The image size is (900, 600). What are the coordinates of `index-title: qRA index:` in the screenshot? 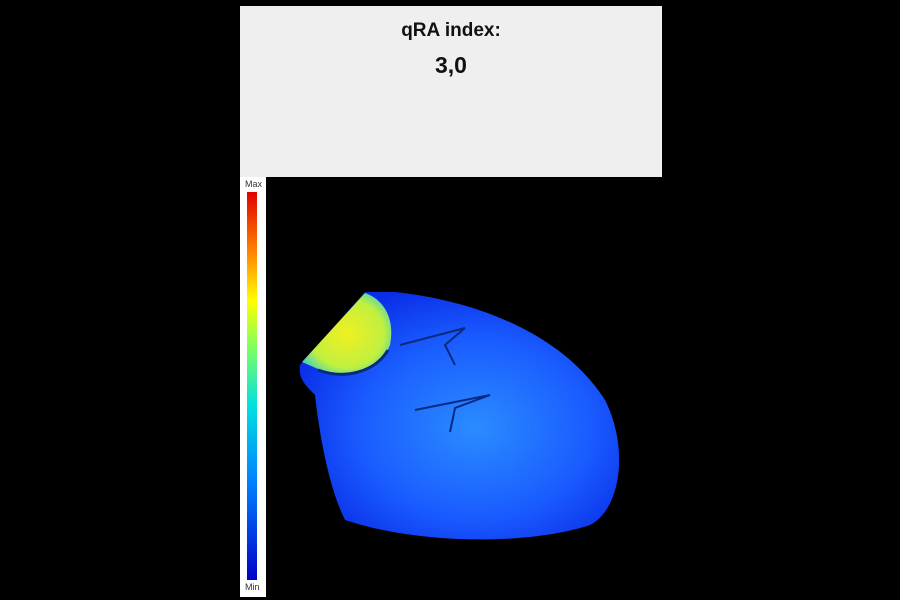 It's located at (451, 30).